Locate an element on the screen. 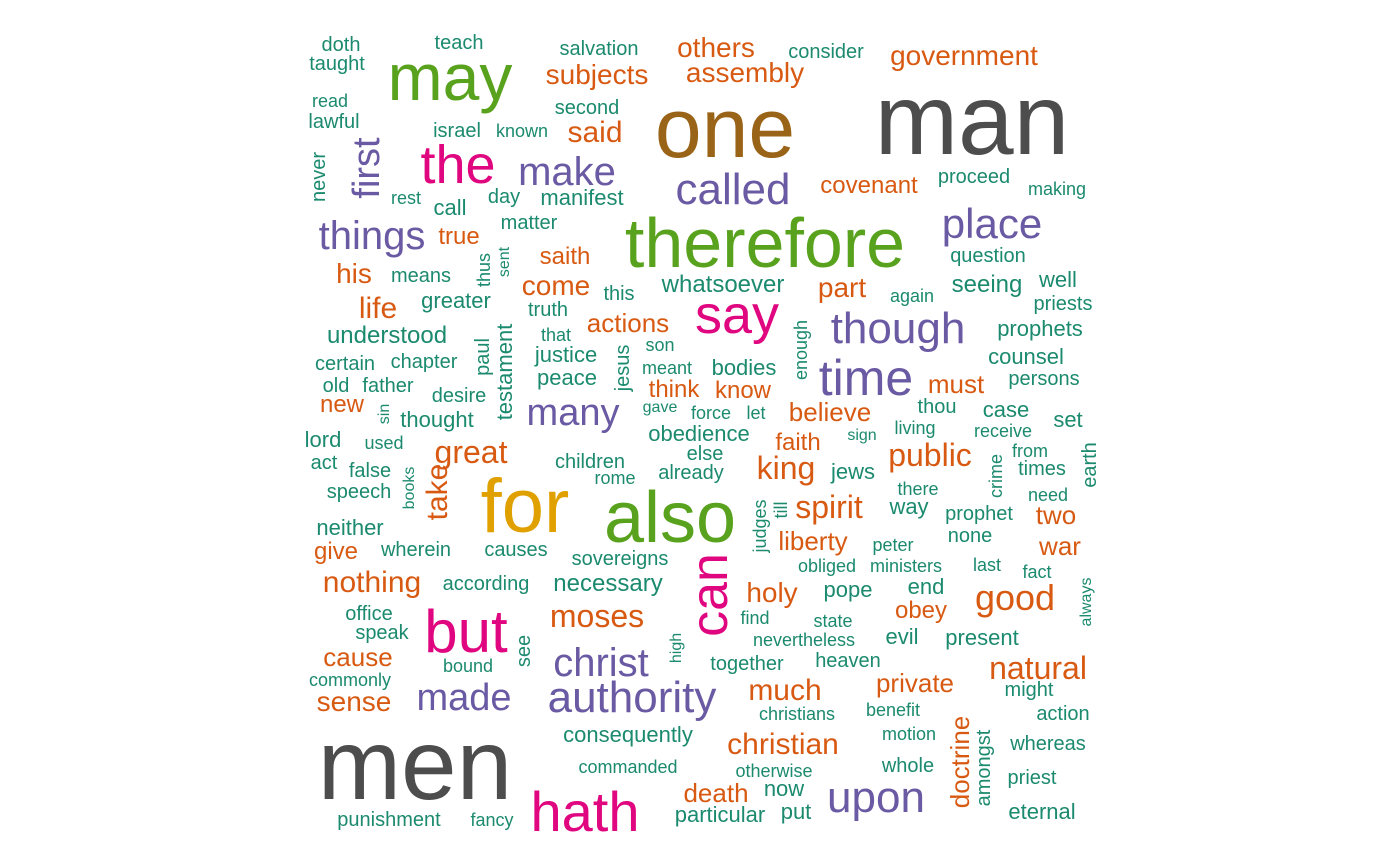  word-nevertheless: nevertheless is located at coordinates (804, 640).